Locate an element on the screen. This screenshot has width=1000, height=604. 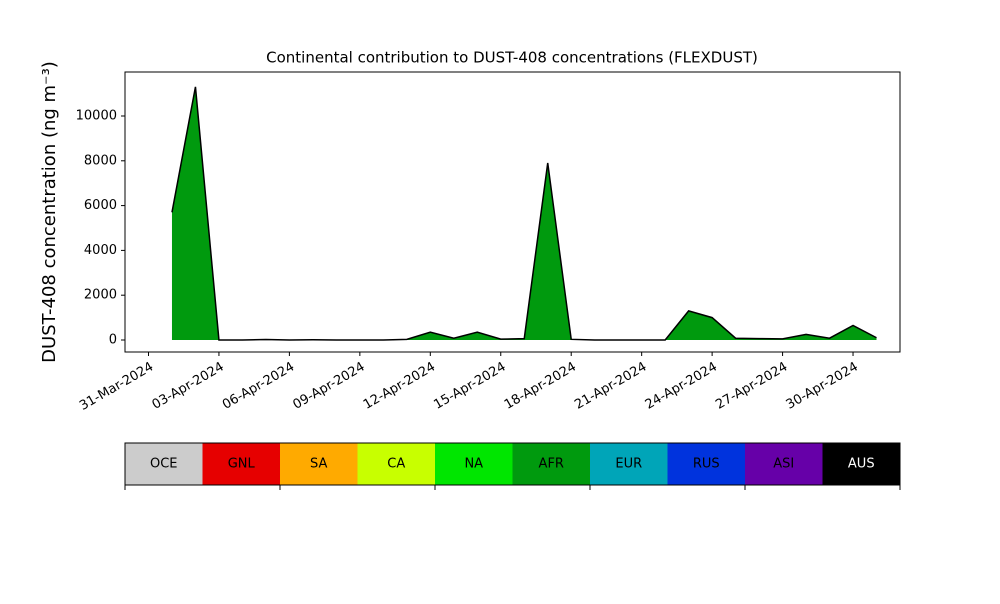
colorbar-label: EUR is located at coordinates (628, 464).